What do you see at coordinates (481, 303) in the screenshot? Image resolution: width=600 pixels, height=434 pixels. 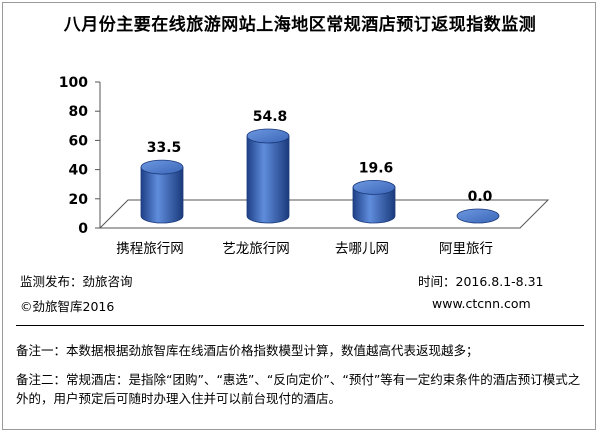 I see `website-label: www.ctcnn.com` at bounding box center [481, 303].